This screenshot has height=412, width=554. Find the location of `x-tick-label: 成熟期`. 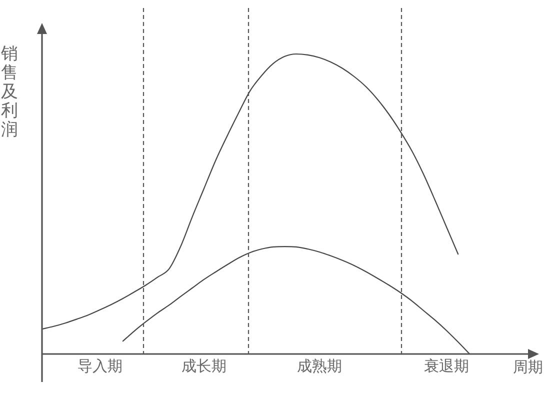

x-tick-label: 成熟期 is located at coordinates (319, 366).